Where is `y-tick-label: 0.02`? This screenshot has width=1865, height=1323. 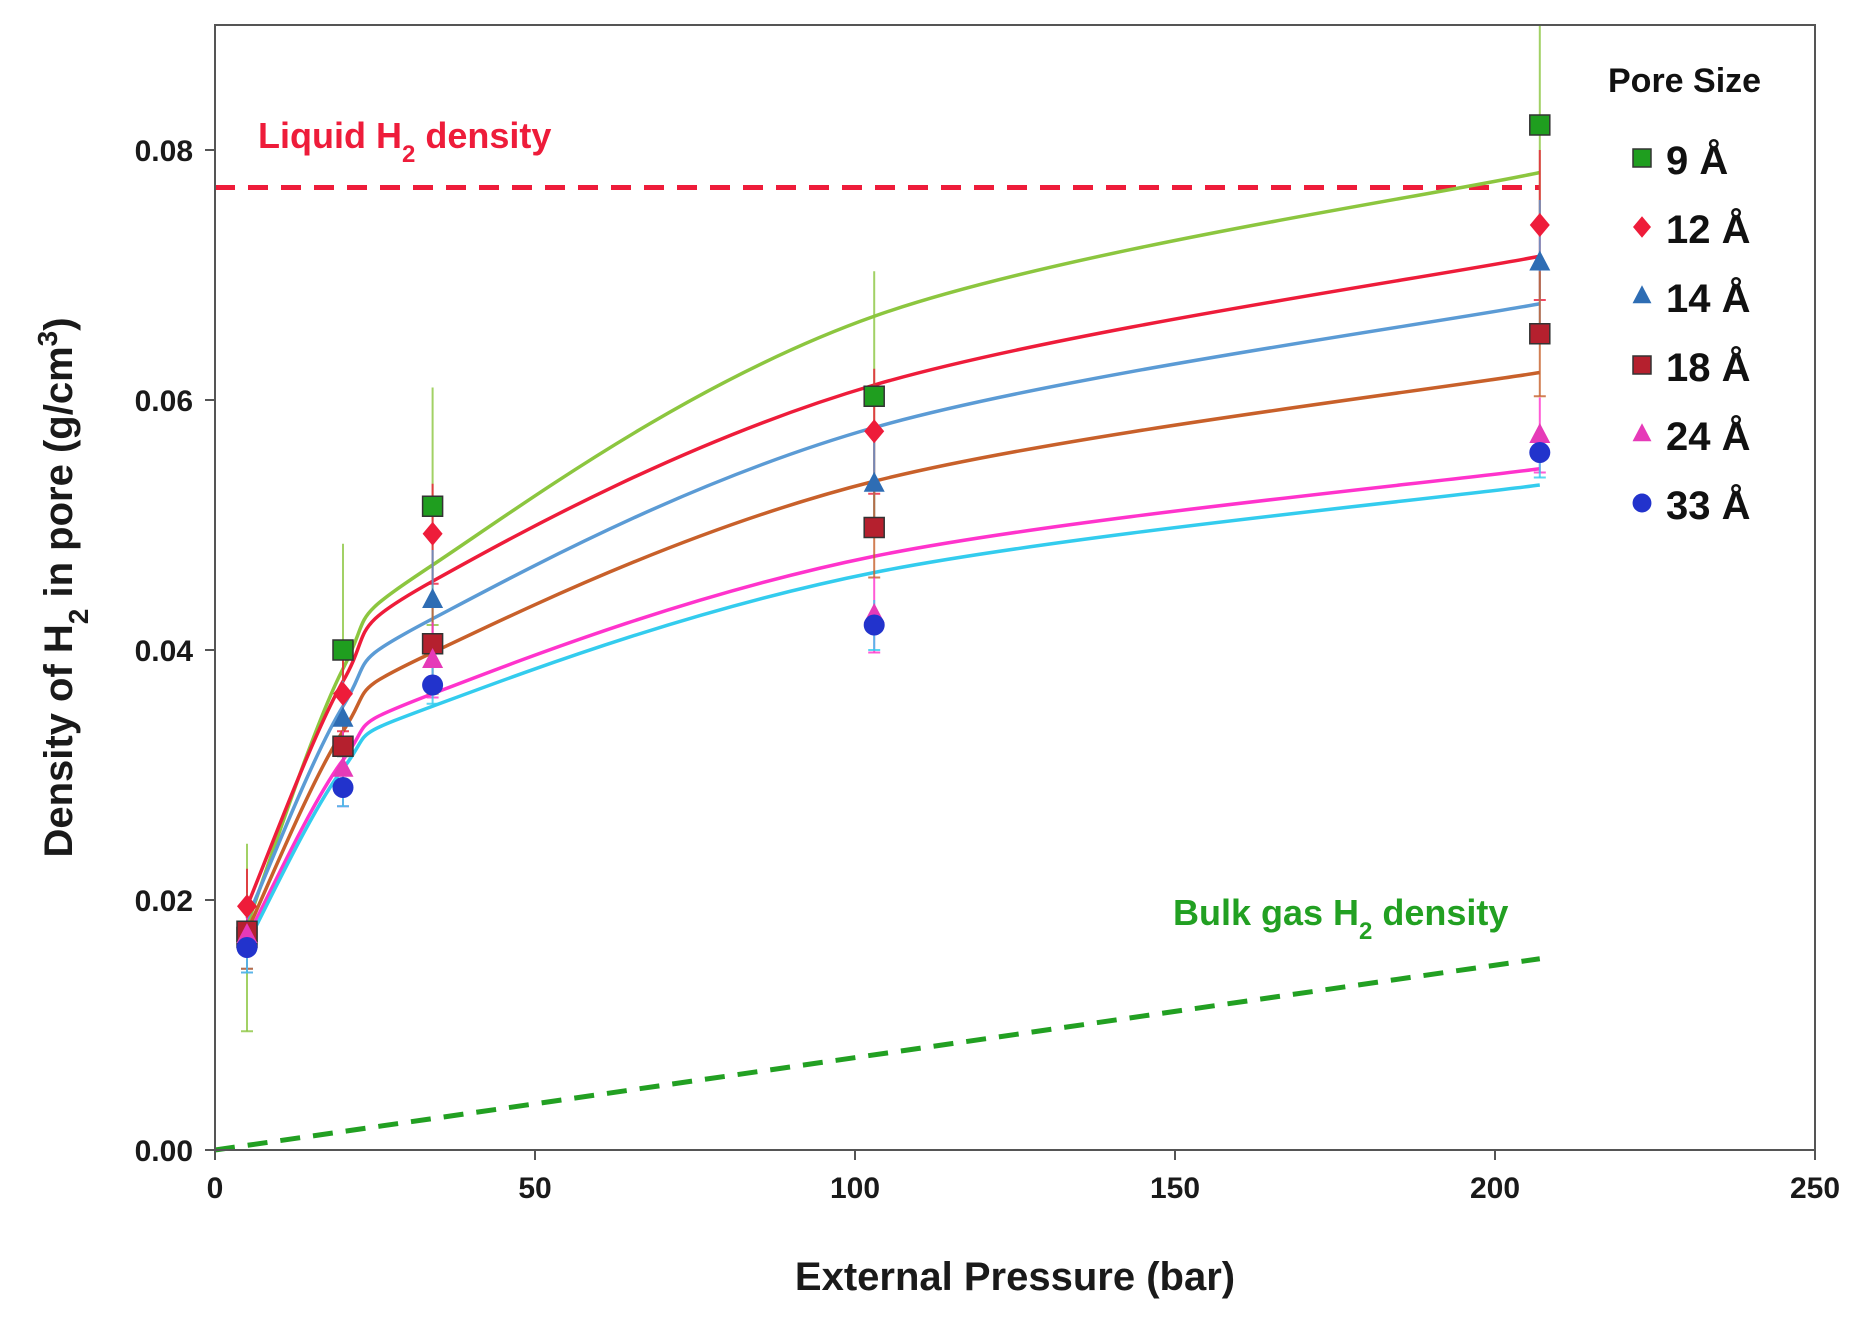 y-tick-label: 0.02 is located at coordinates (164, 901).